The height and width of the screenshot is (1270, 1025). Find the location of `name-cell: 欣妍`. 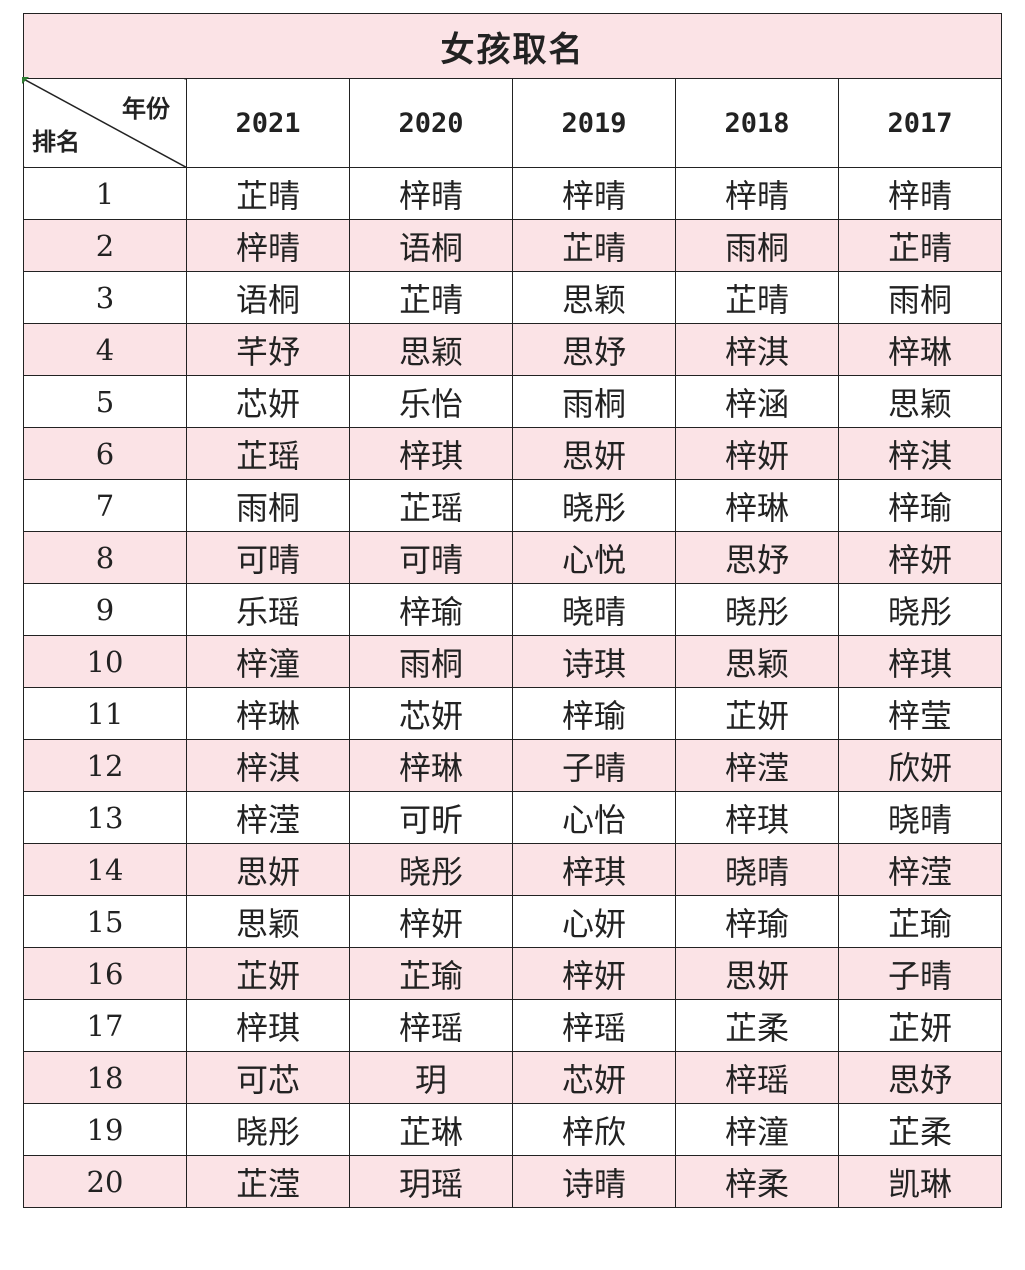

name-cell: 欣妍 is located at coordinates (920, 765).